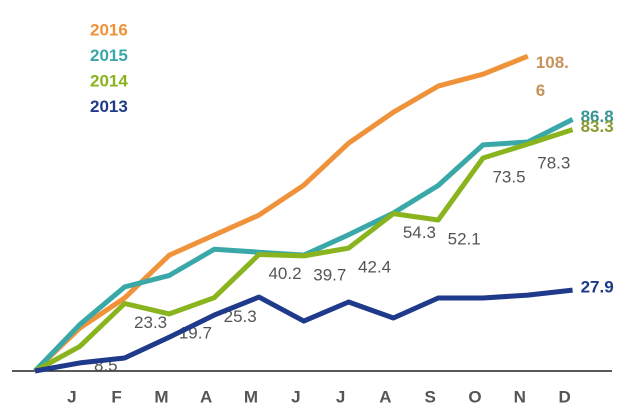 Image resolution: width=633 pixels, height=408 pixels. Describe the element at coordinates (374, 267) in the screenshot. I see `data-label: 42.4` at that location.